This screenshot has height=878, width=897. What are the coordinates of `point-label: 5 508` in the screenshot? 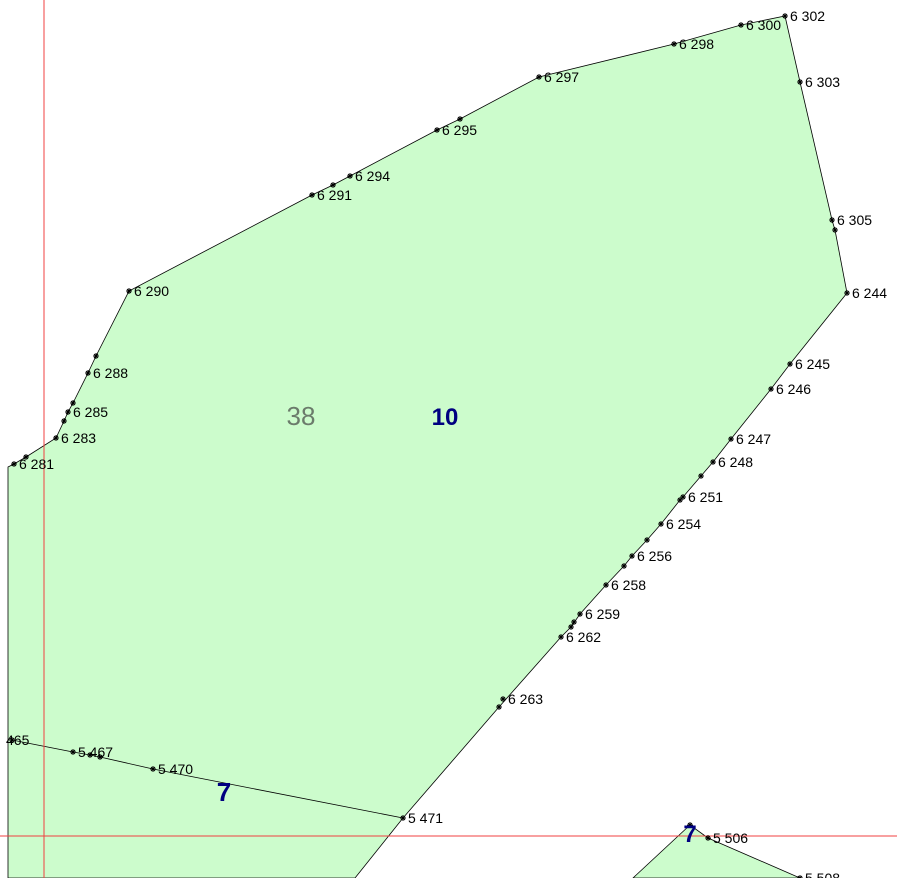 It's located at (822, 874).